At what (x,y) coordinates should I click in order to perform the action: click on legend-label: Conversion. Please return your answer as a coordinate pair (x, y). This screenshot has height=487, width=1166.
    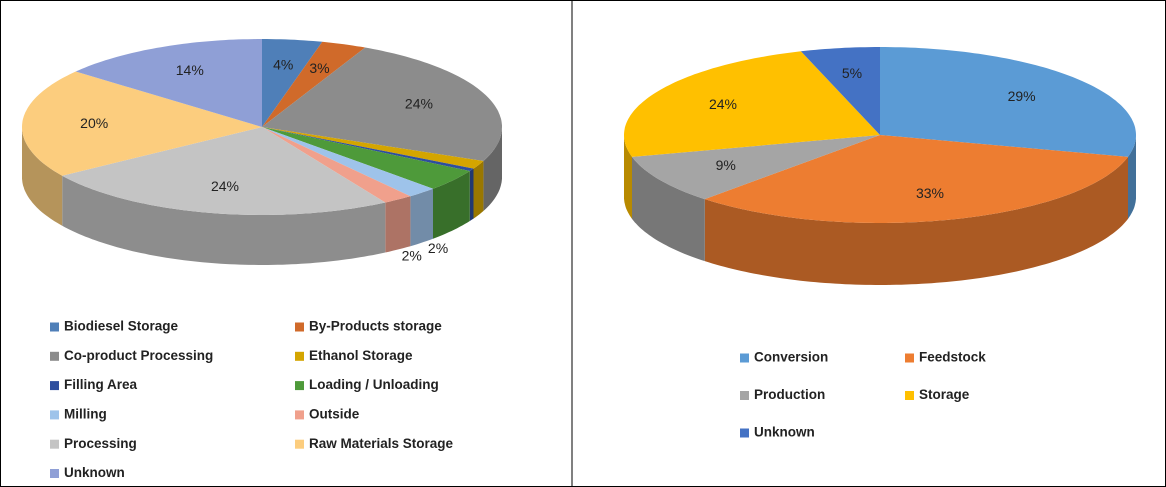
    Looking at the image, I should click on (791, 357).